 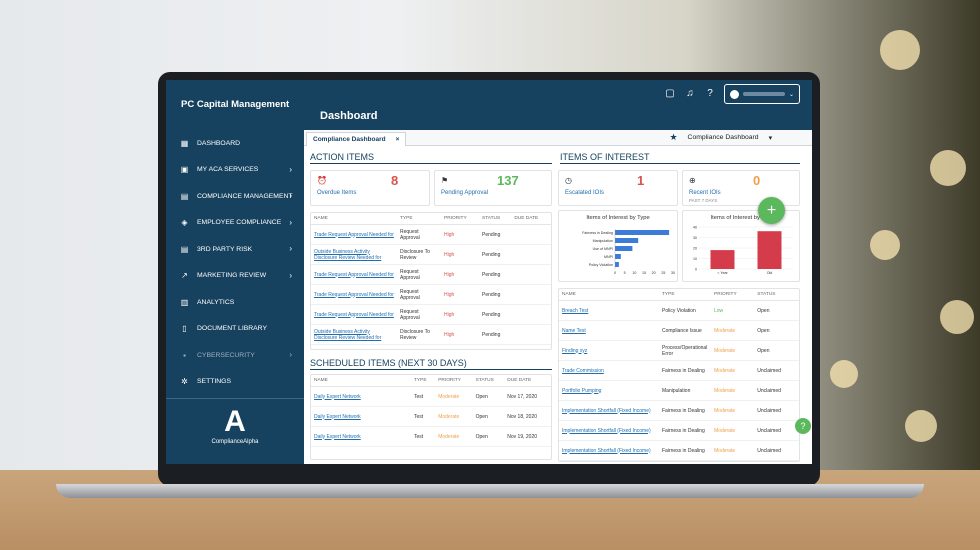 I want to click on top-icons: ▢ ♫ ? ⌄, so click(x=732, y=94).